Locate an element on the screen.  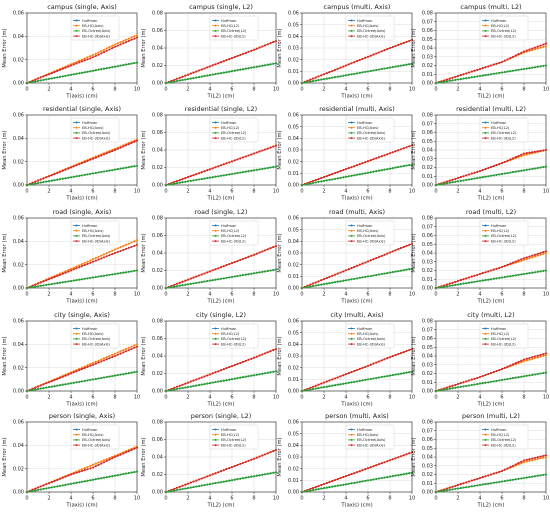
y-tick-label: 0.00 is located at coordinates (427, 493).